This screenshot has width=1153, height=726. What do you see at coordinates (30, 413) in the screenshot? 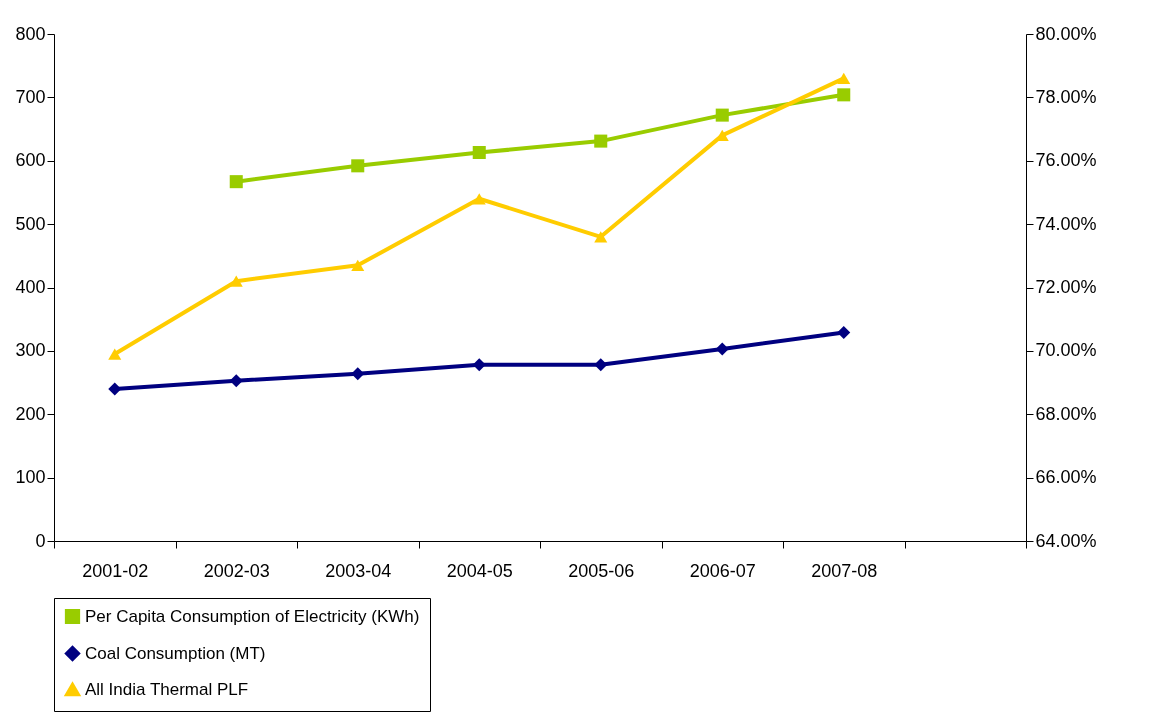
I see `y-tick-label: 200` at bounding box center [30, 413].